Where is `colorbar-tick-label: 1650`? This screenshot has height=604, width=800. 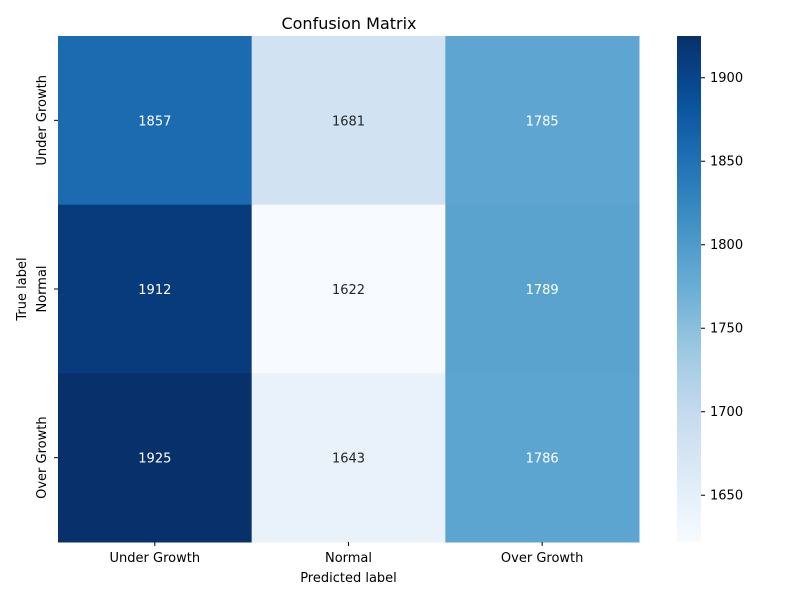 colorbar-tick-label: 1650 is located at coordinates (726, 496).